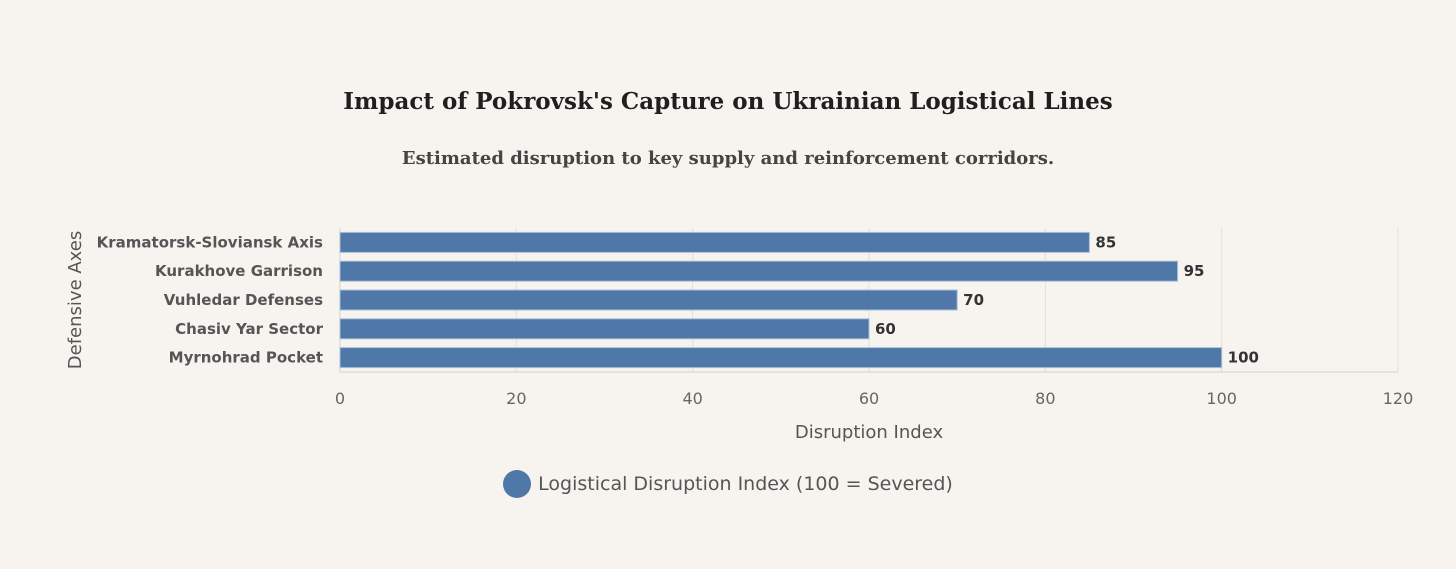 This screenshot has height=569, width=1456. Describe the element at coordinates (243, 300) in the screenshot. I see `y-tick-label: Vuhledar Defenses` at that location.